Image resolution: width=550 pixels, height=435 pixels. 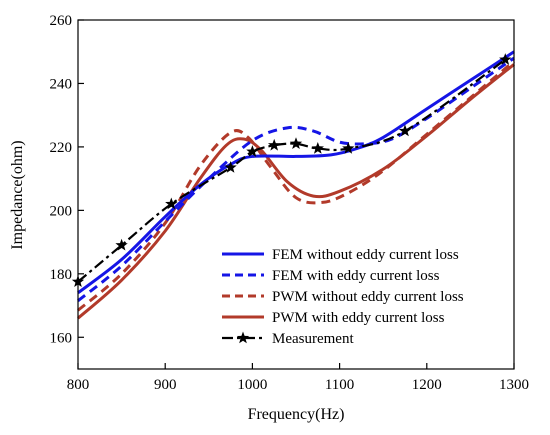 I want to click on legend-marker-star, so click(x=243, y=337).